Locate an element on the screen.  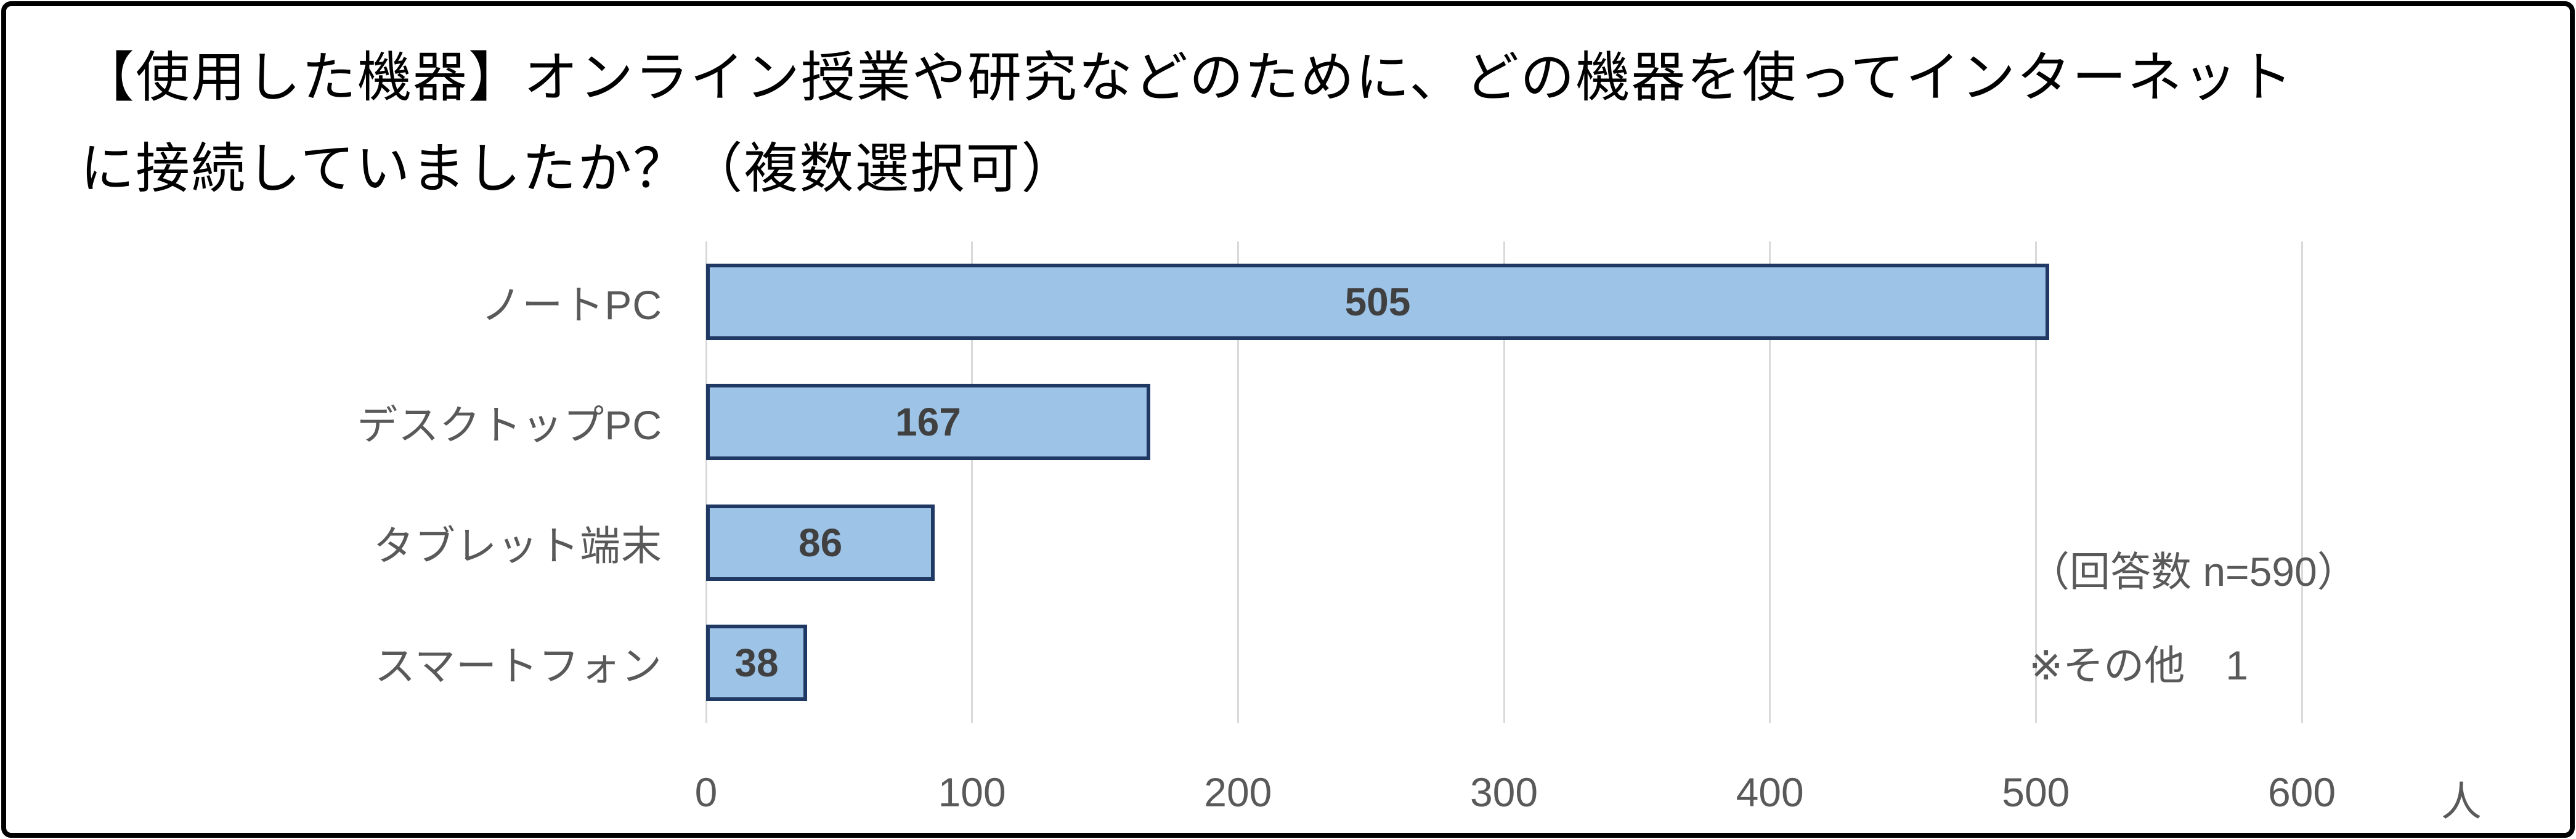
bar-desktop-pc: 167 is located at coordinates (928, 422).